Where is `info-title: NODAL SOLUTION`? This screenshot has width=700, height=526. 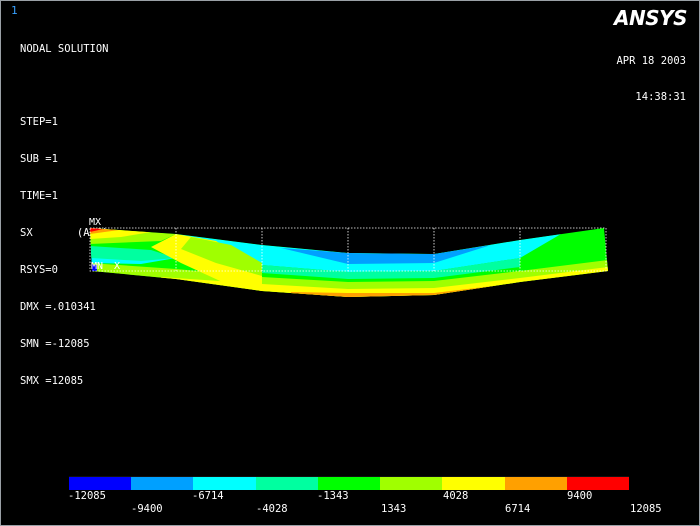 info-title: NODAL SOLUTION is located at coordinates (64, 48).